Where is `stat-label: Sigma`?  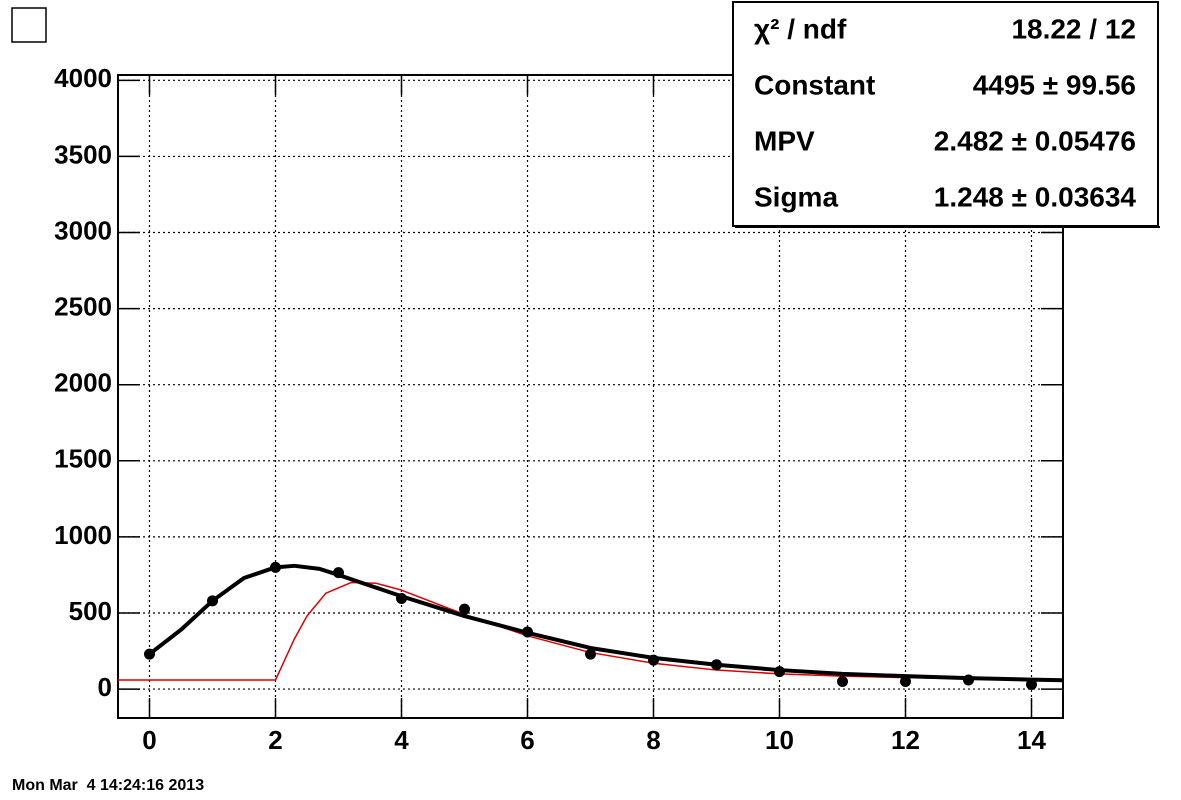 stat-label: Sigma is located at coordinates (796, 196).